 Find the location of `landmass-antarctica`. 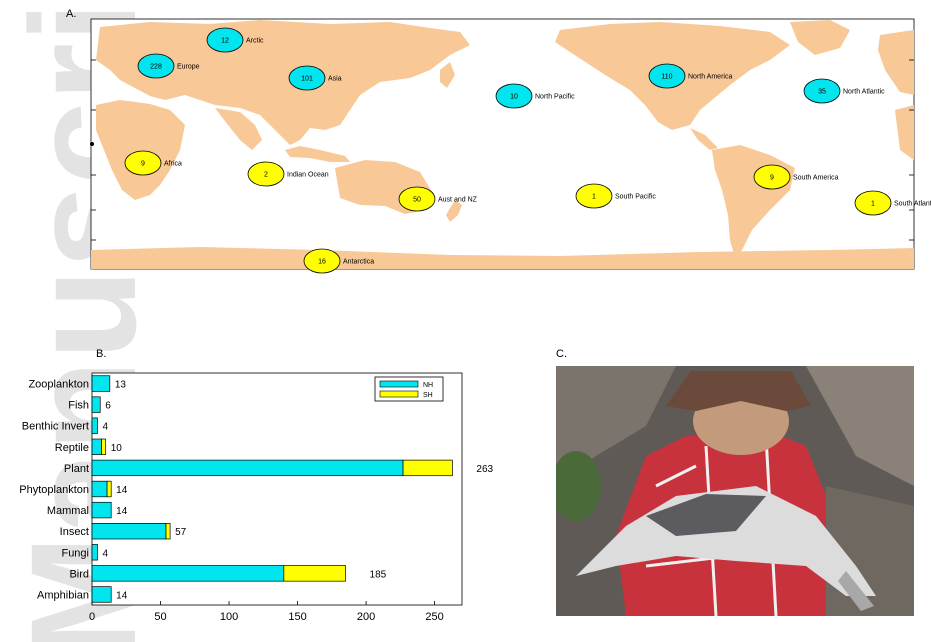

landmass-antarctica is located at coordinates (502, 258).